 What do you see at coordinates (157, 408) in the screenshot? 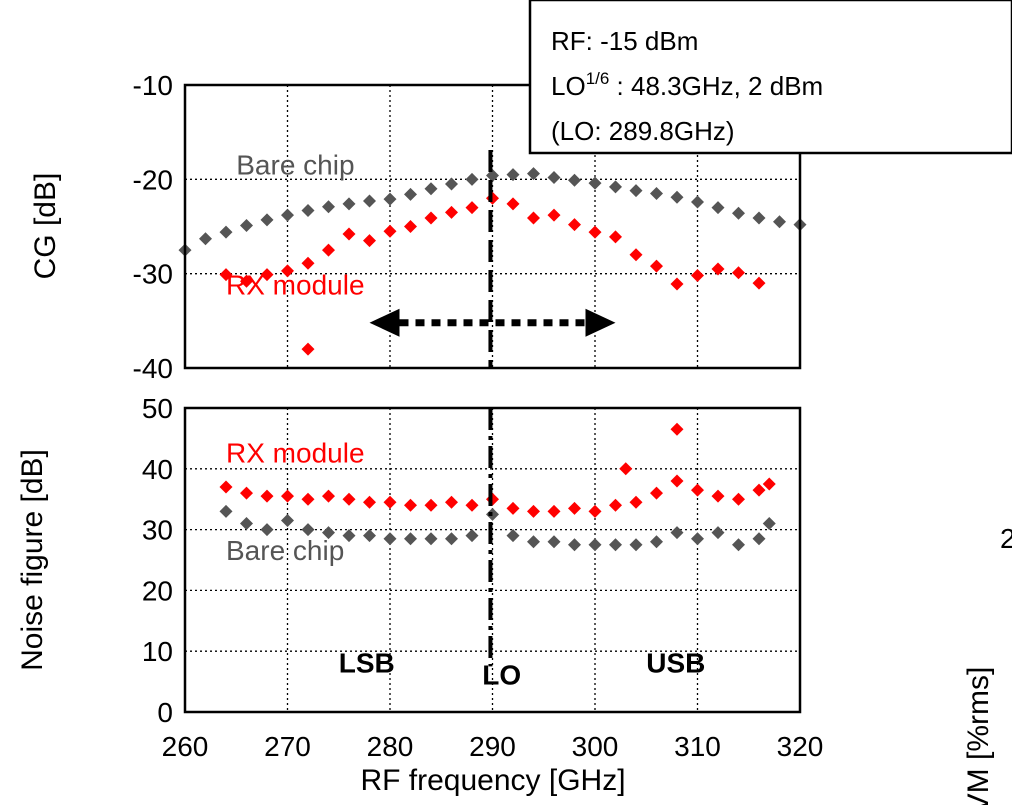
I see `y-tick-label: 50` at bounding box center [157, 408].